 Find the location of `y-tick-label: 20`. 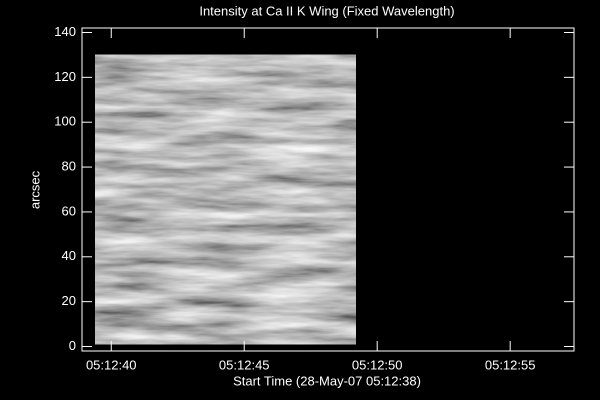

y-tick-label: 20 is located at coordinates (69, 300).